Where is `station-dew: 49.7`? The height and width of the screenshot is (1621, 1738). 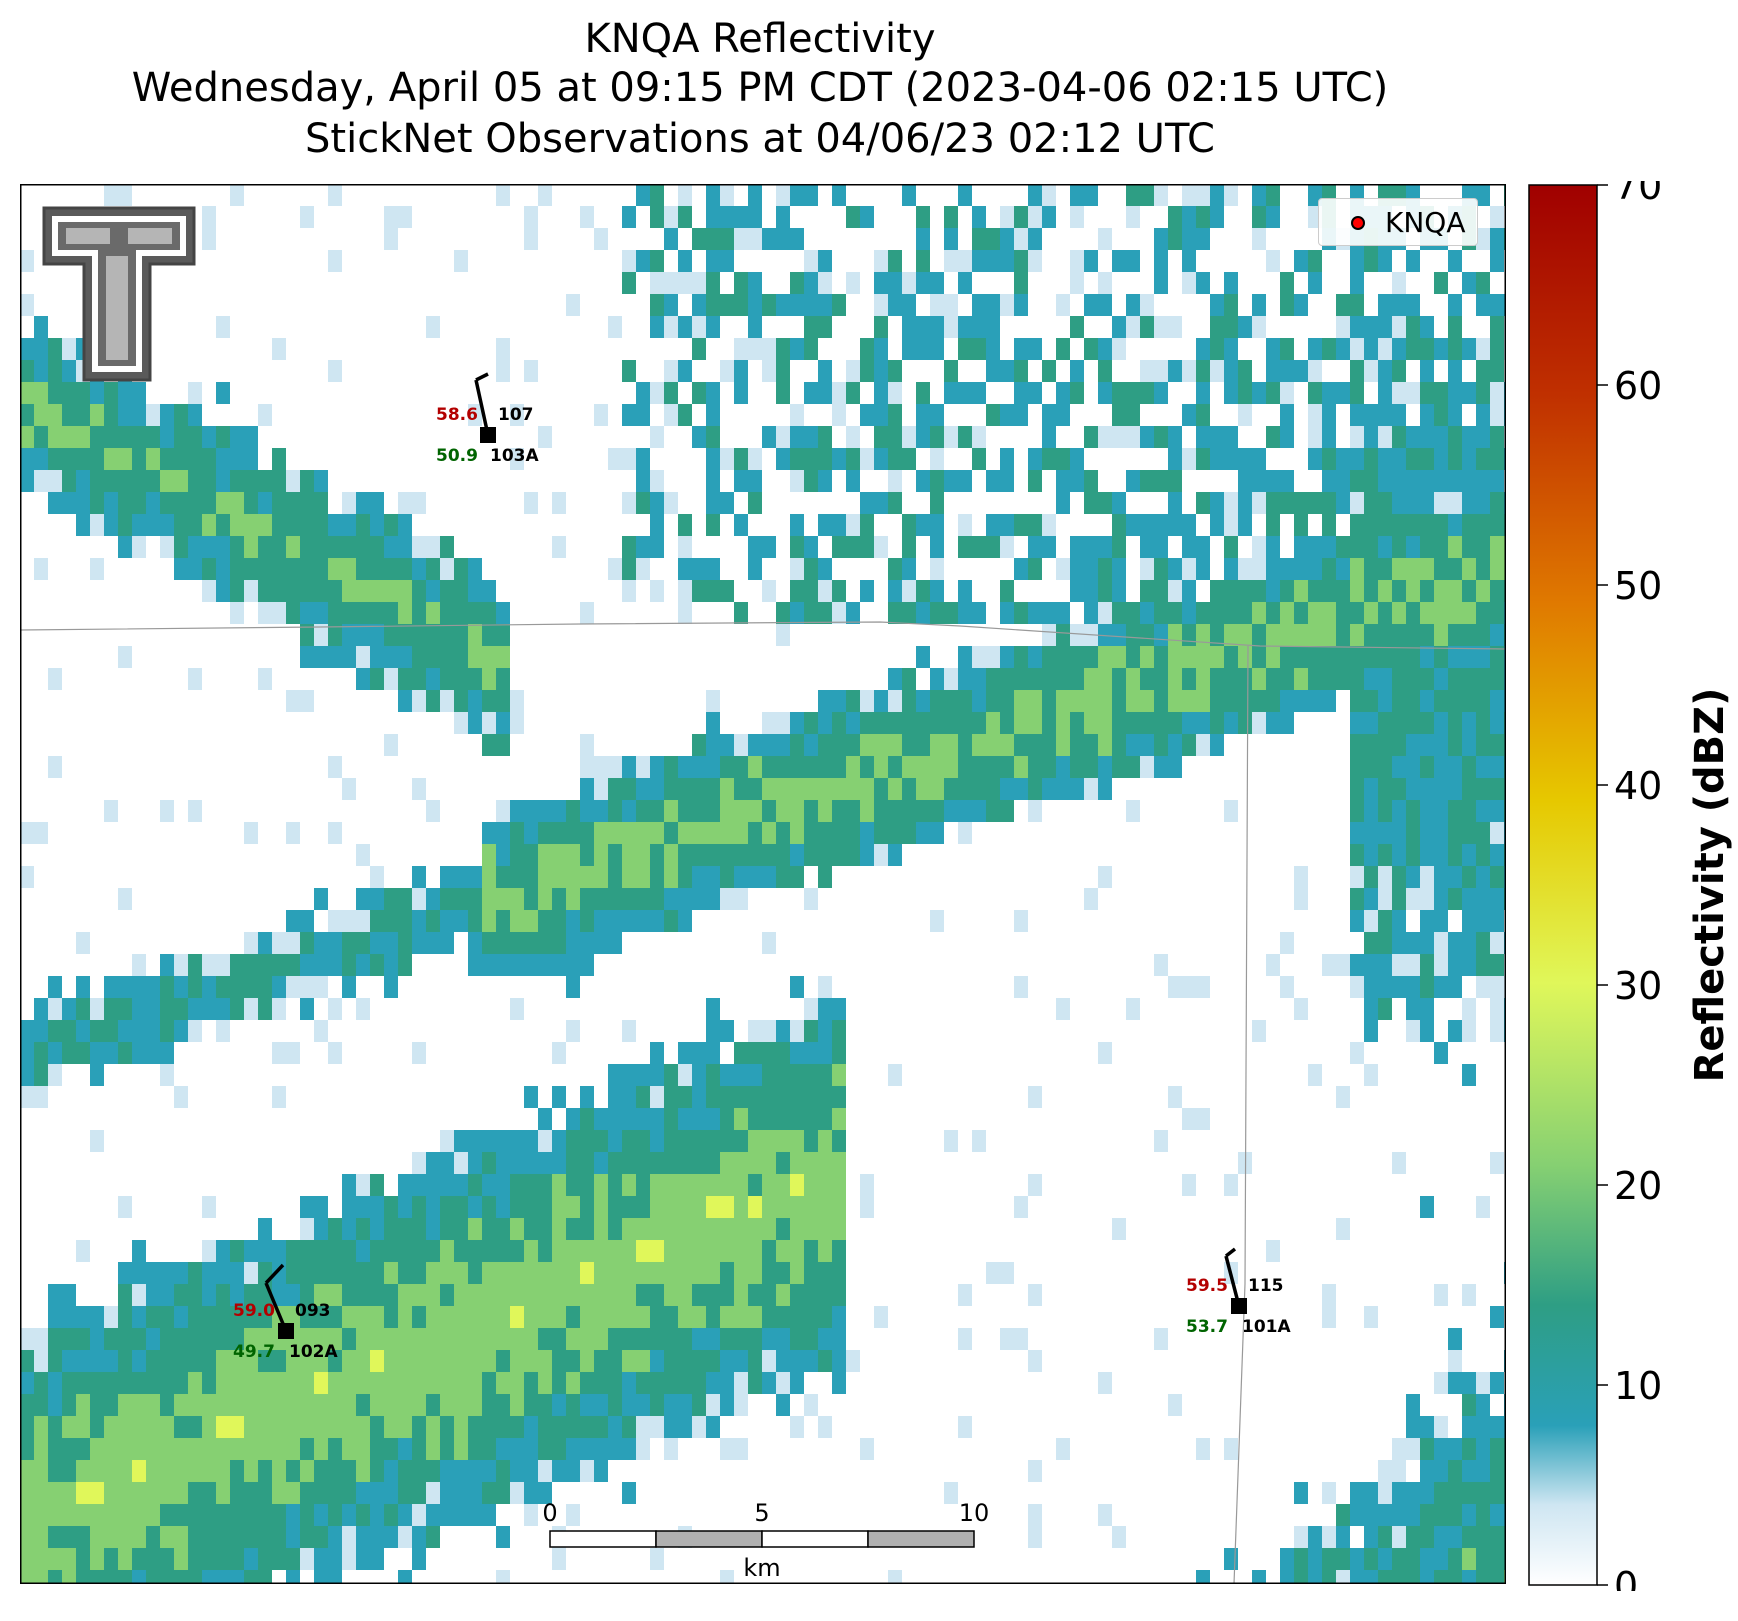
station-dew: 49.7 is located at coordinates (254, 1352).